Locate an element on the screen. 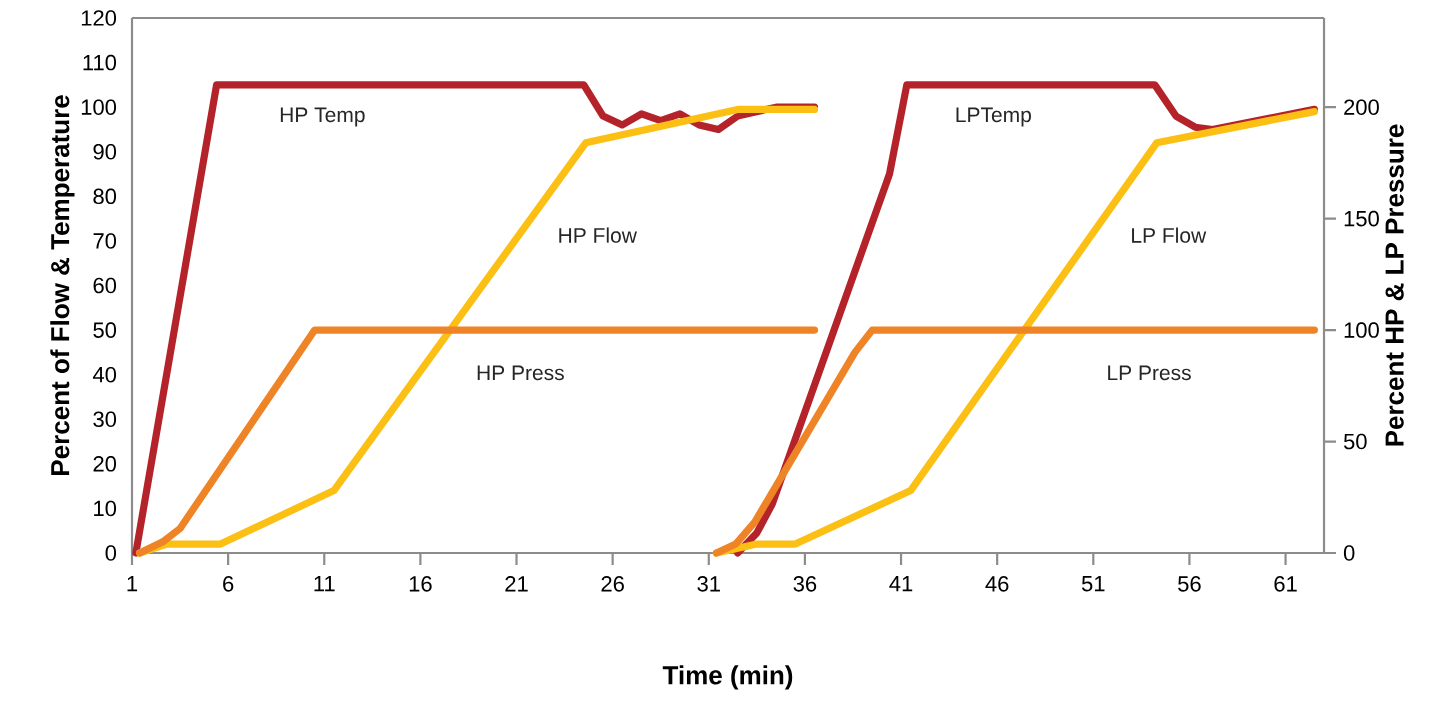 The image size is (1450, 702). x-tick-label: 46 is located at coordinates (997, 584).